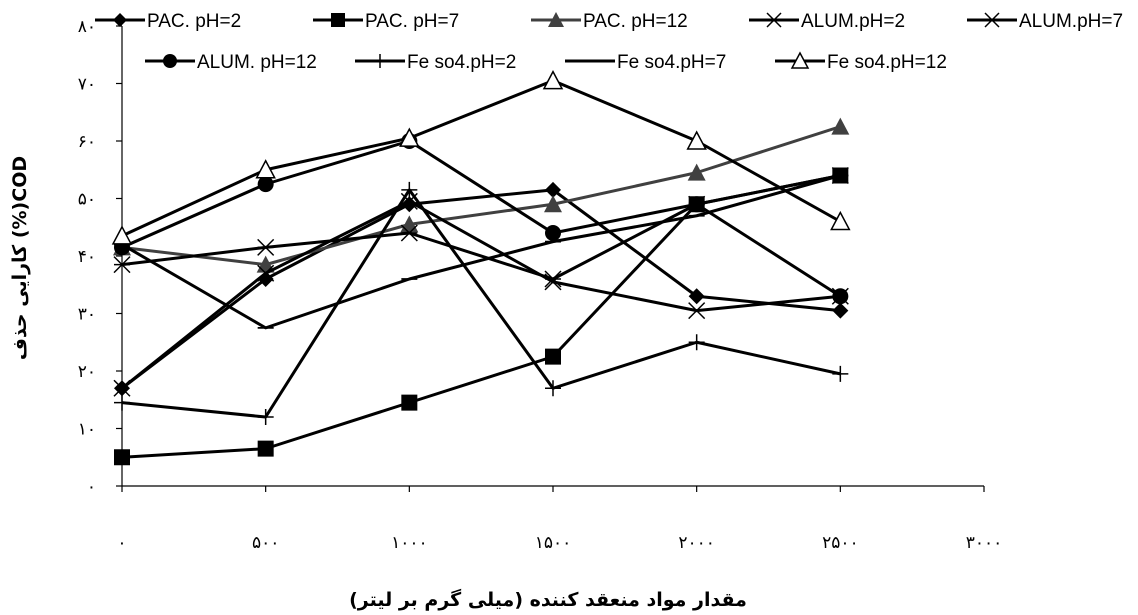 This screenshot has height=615, width=1138. I want to click on legend-item: Fe so4.pH=2, so click(435, 62).